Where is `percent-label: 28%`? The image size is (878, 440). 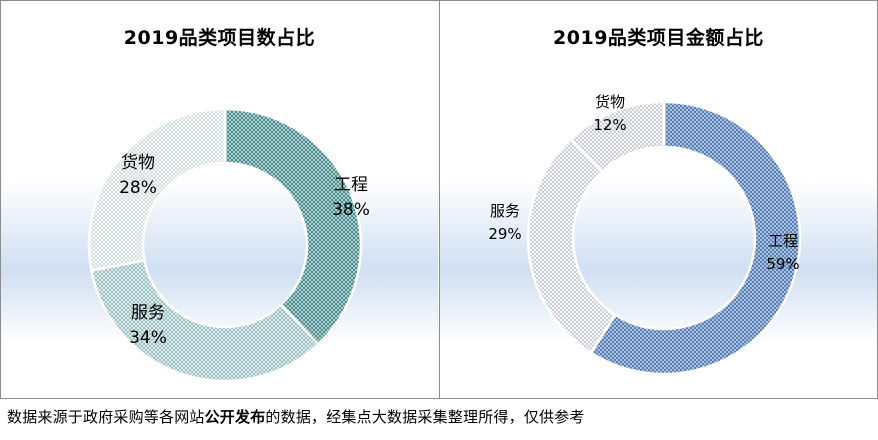
percent-label: 28% is located at coordinates (138, 188).